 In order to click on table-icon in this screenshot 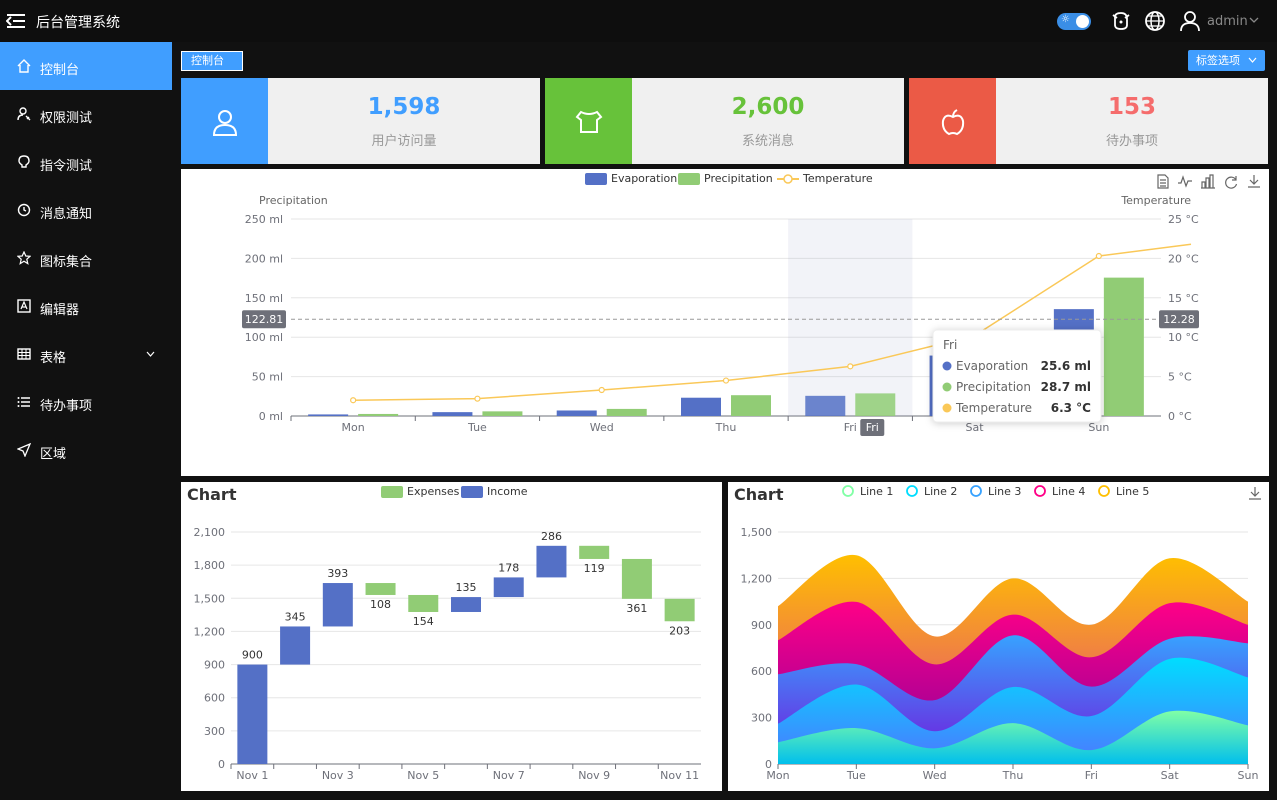, I will do `click(24, 354)`.